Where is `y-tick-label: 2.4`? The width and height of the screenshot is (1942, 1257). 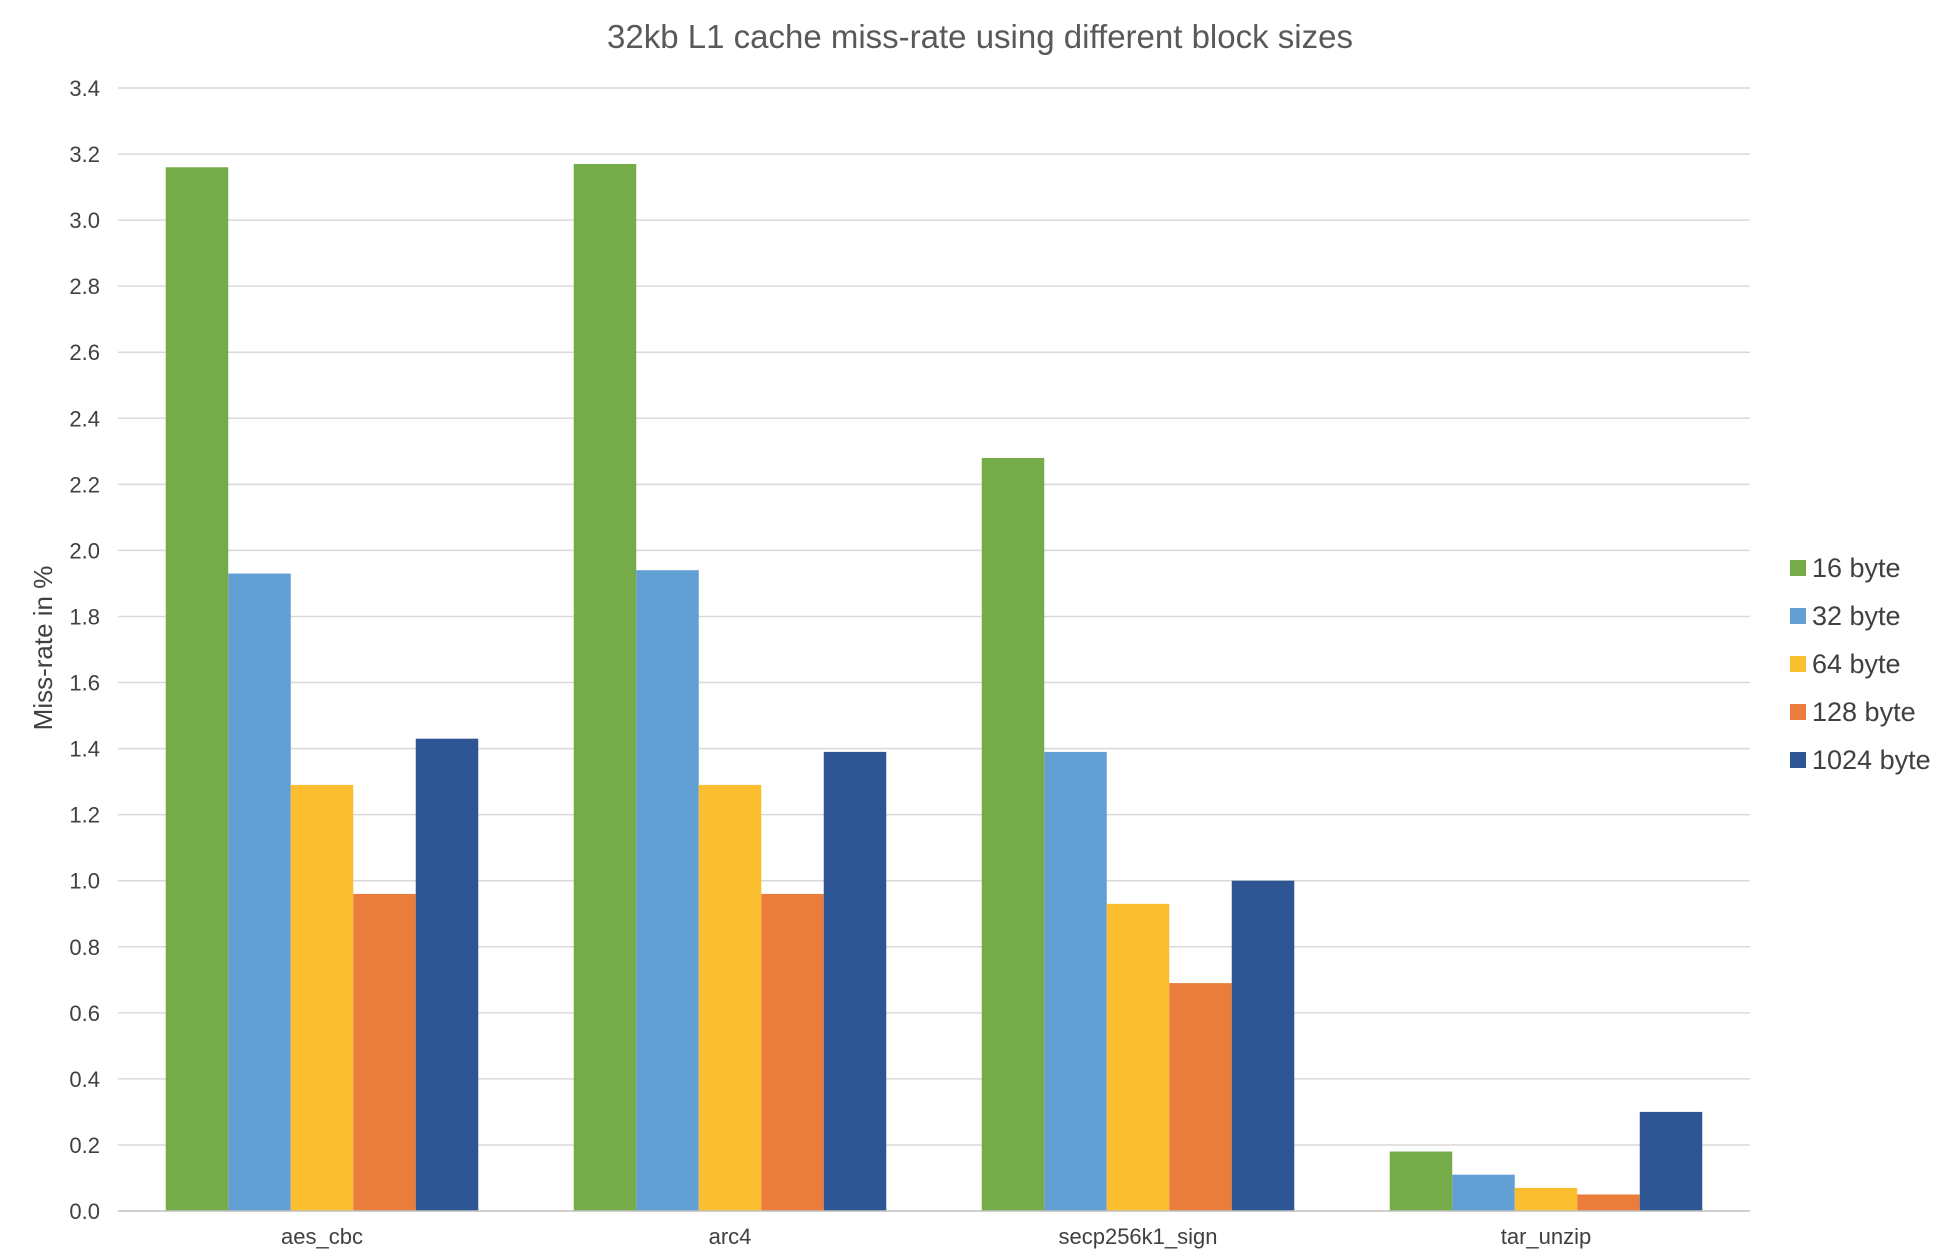 y-tick-label: 2.4 is located at coordinates (84, 418).